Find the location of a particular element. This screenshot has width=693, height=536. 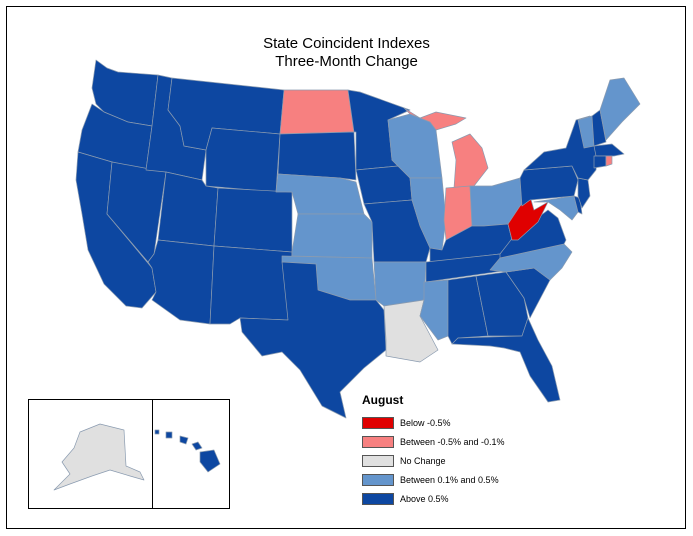

legend-item-above: Above 0.5% is located at coordinates (433, 498).